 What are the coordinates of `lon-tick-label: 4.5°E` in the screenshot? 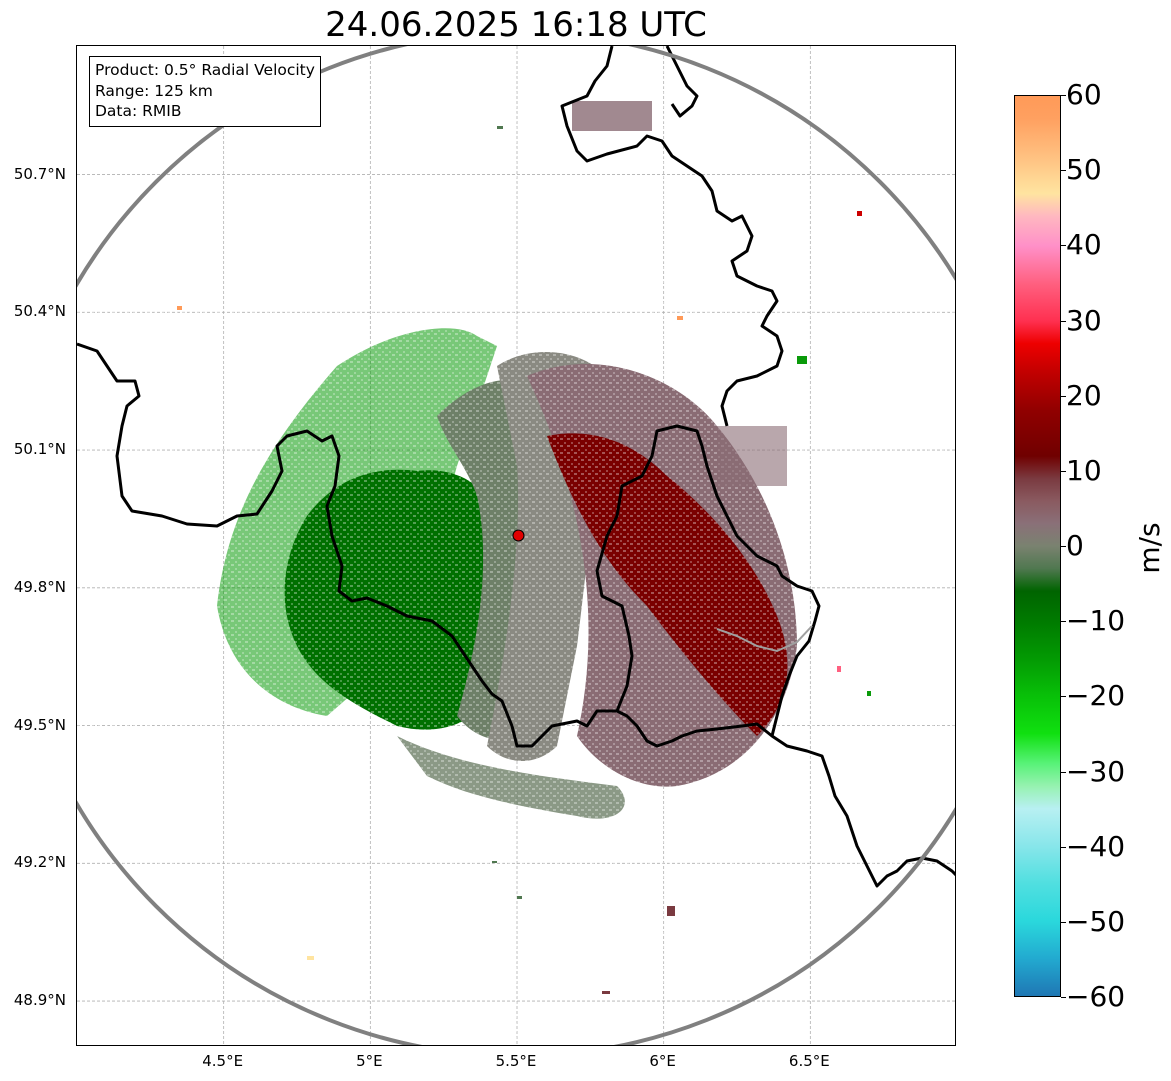 It's located at (223, 1061).